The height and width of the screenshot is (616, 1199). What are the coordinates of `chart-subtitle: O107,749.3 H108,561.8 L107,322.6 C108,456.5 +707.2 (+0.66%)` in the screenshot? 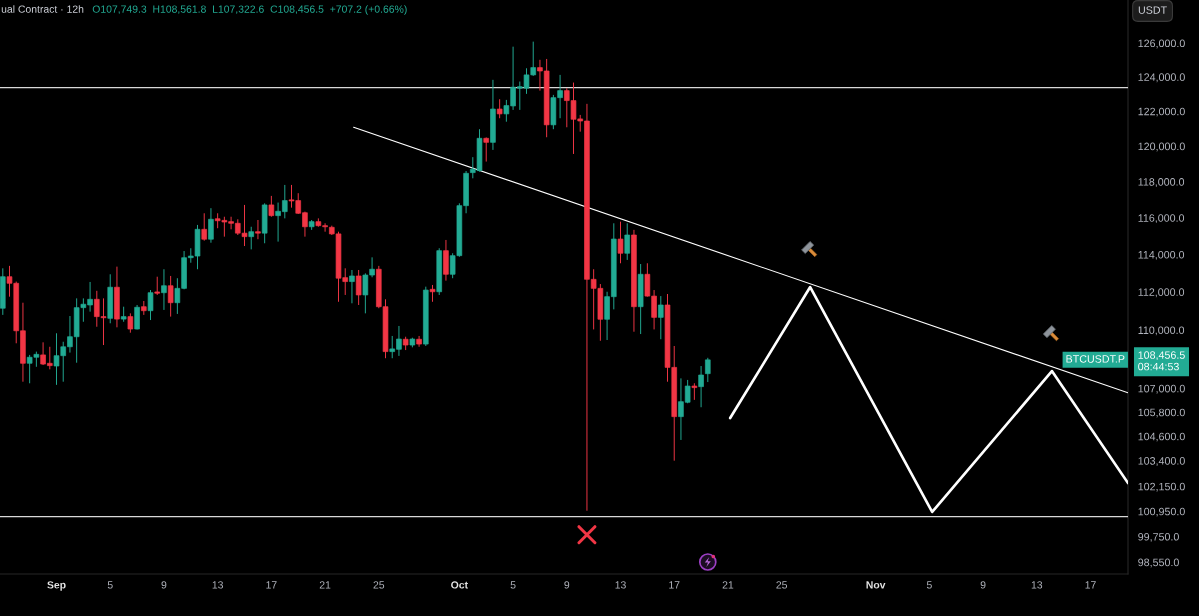 It's located at (249, 10).